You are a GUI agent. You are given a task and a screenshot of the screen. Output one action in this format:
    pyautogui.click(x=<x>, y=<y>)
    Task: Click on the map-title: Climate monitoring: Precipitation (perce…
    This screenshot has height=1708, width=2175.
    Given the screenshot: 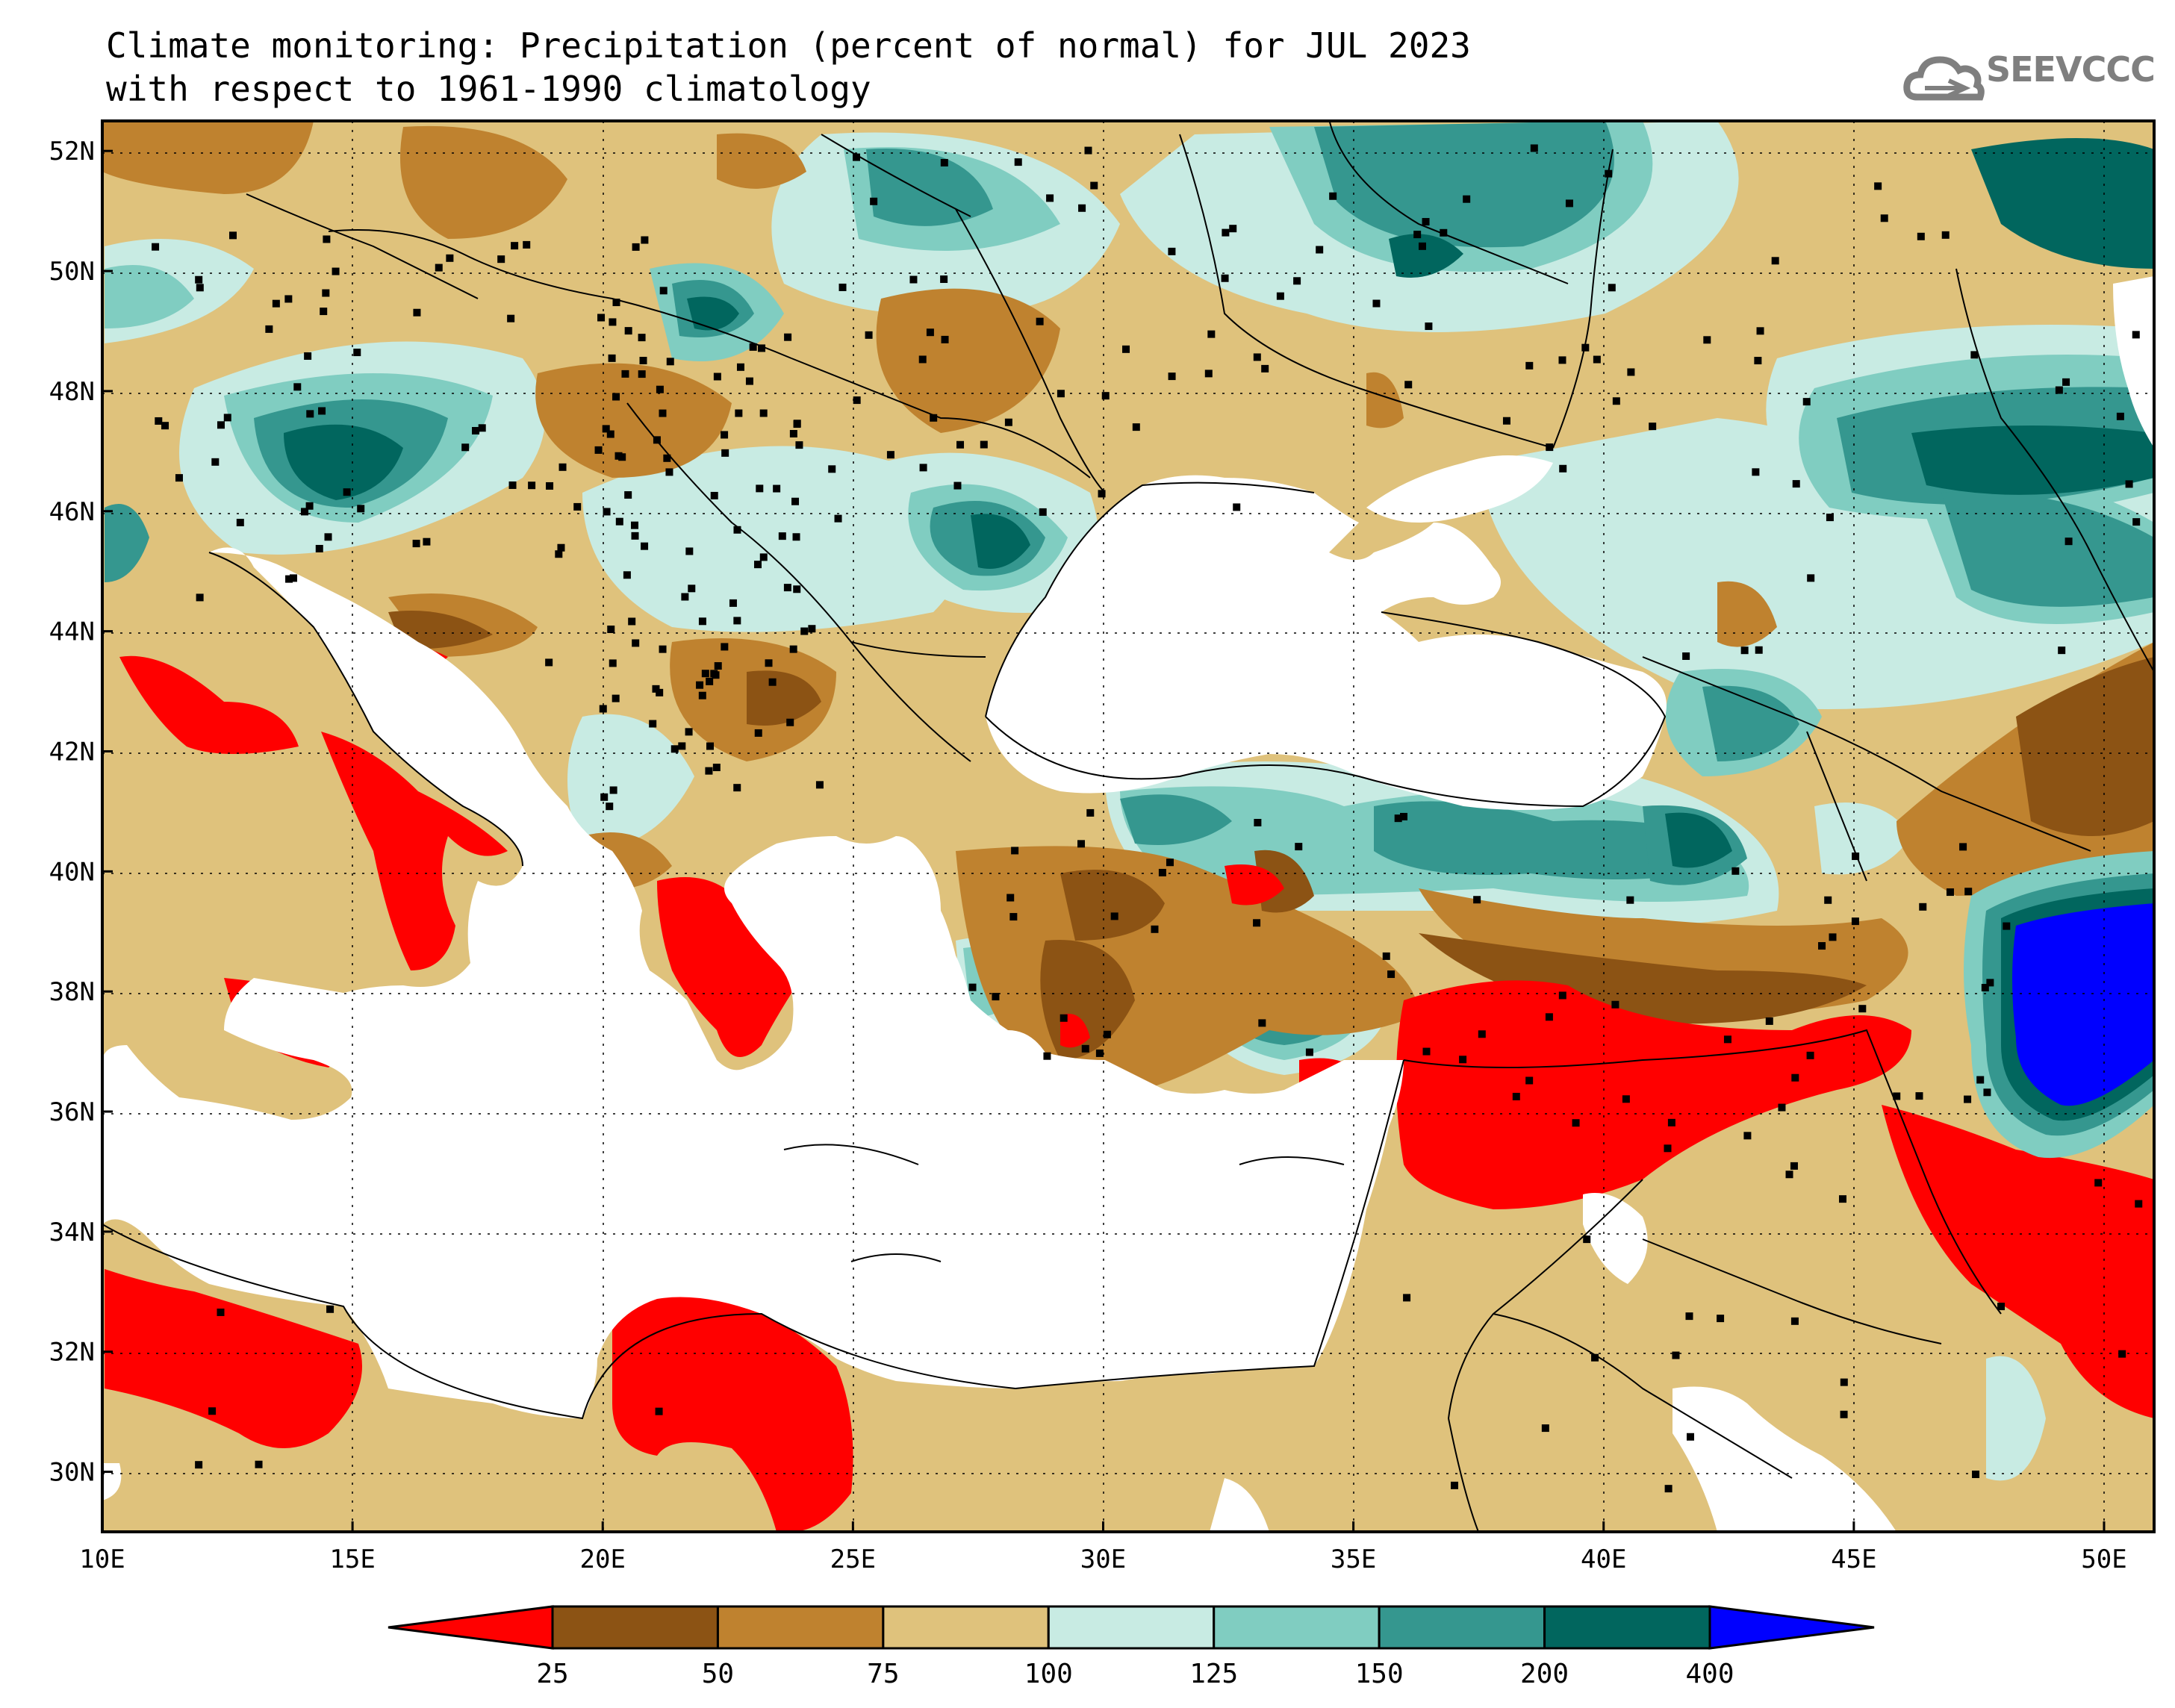 What is the action you would take?
    pyautogui.click(x=788, y=45)
    